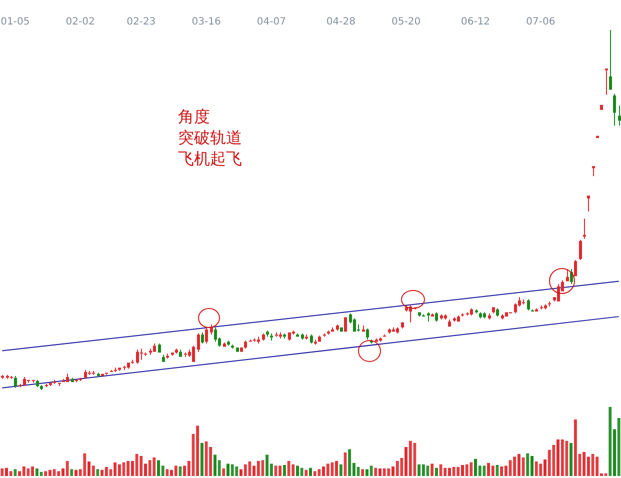 The image size is (621, 478). What do you see at coordinates (475, 22) in the screenshot?
I see `x-tick-label: 06-12` at bounding box center [475, 22].